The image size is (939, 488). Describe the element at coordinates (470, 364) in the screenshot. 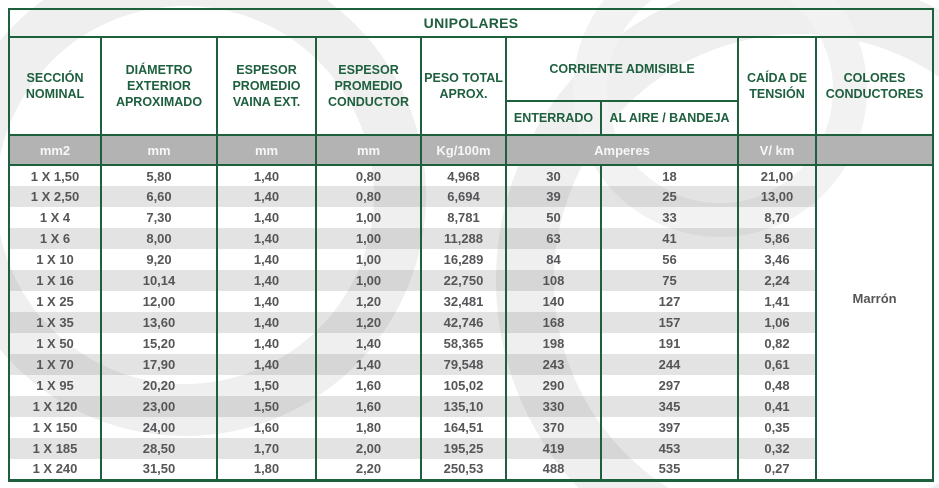

I see `table-row: 1 X 70 17,90 1,40 1,40 79,548 243 244 0,61` at that location.